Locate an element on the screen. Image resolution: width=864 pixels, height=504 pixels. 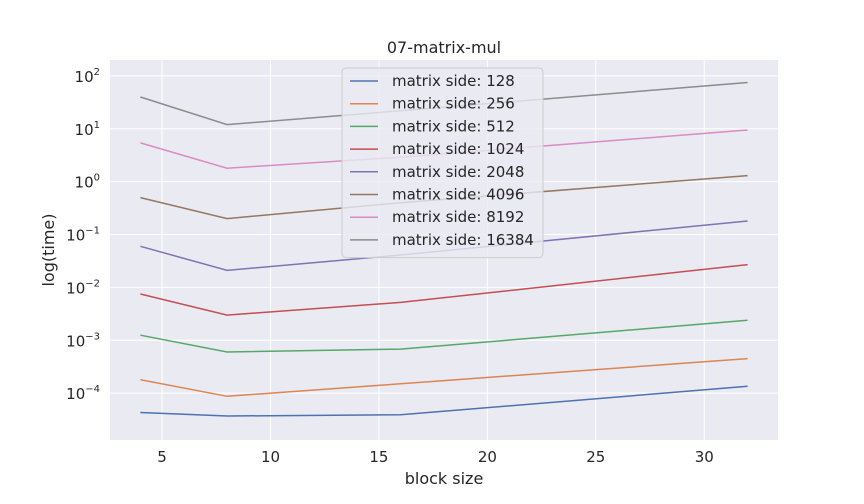
x-tick-label: 15 is located at coordinates (378, 457).